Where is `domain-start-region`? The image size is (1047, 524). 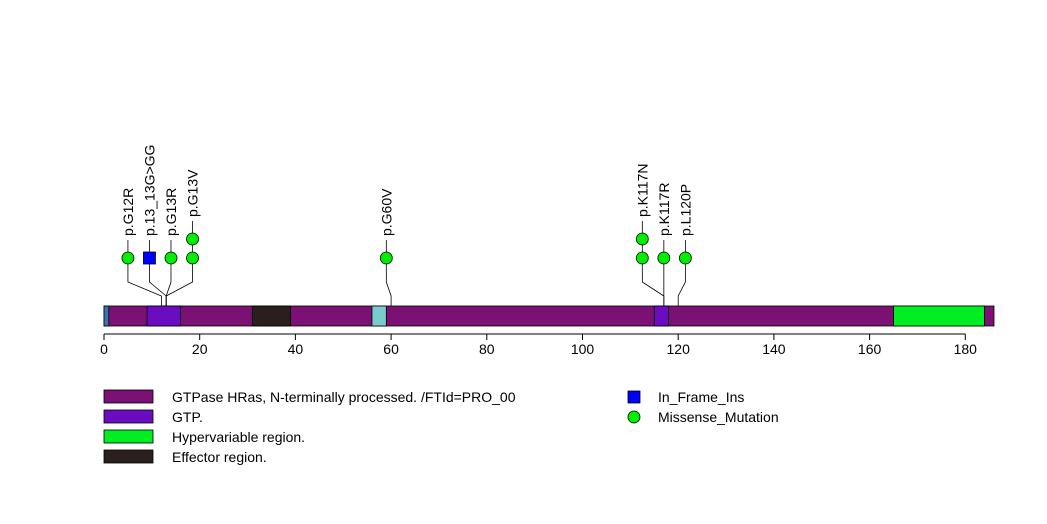
domain-start-region is located at coordinates (106, 316).